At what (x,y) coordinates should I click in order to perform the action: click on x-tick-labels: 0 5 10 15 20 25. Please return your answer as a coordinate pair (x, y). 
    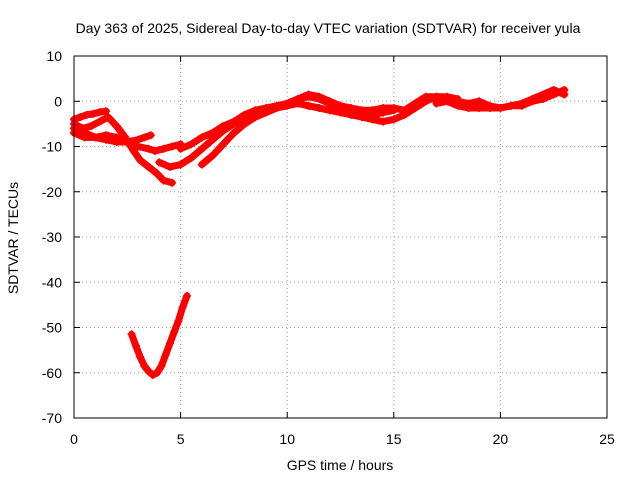
    Looking at the image, I should click on (342, 439).